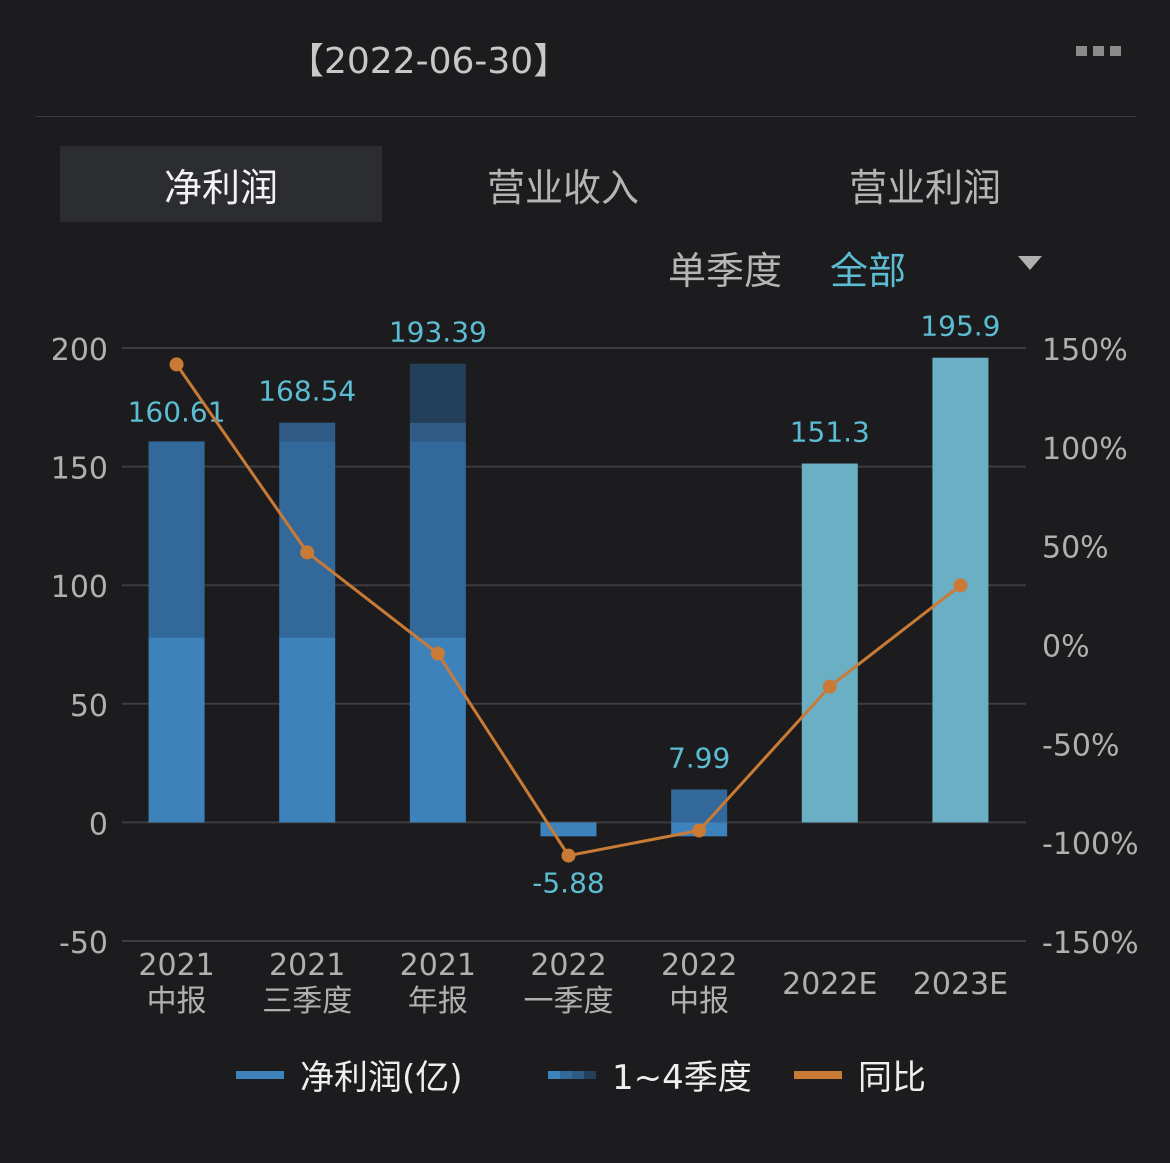 This screenshot has width=1170, height=1163. Describe the element at coordinates (1081, 745) in the screenshot. I see `y-right-tick-label: -50%` at that location.